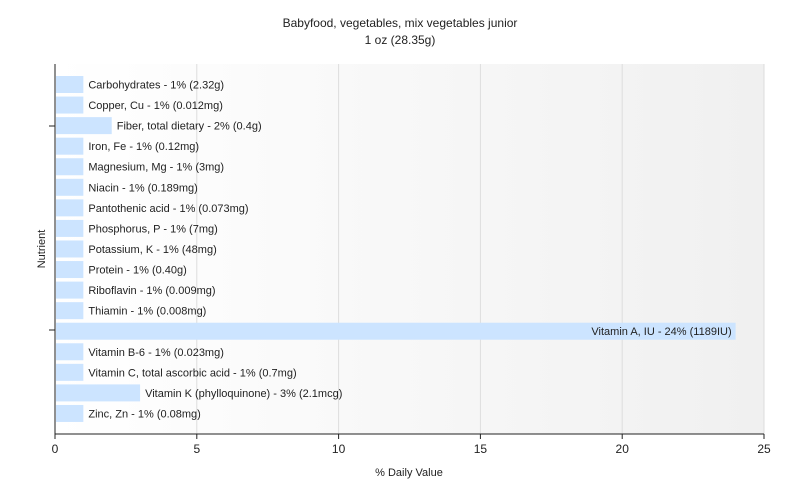  I want to click on x-tick-label: 20, so click(623, 449).